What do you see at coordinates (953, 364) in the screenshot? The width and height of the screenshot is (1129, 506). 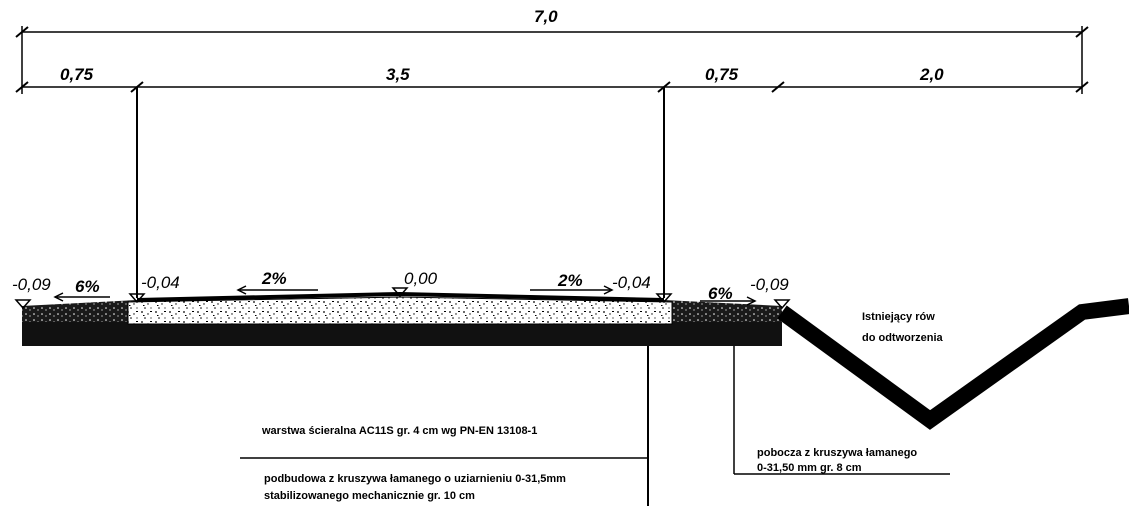 I see `existing-ditch-profile` at bounding box center [953, 364].